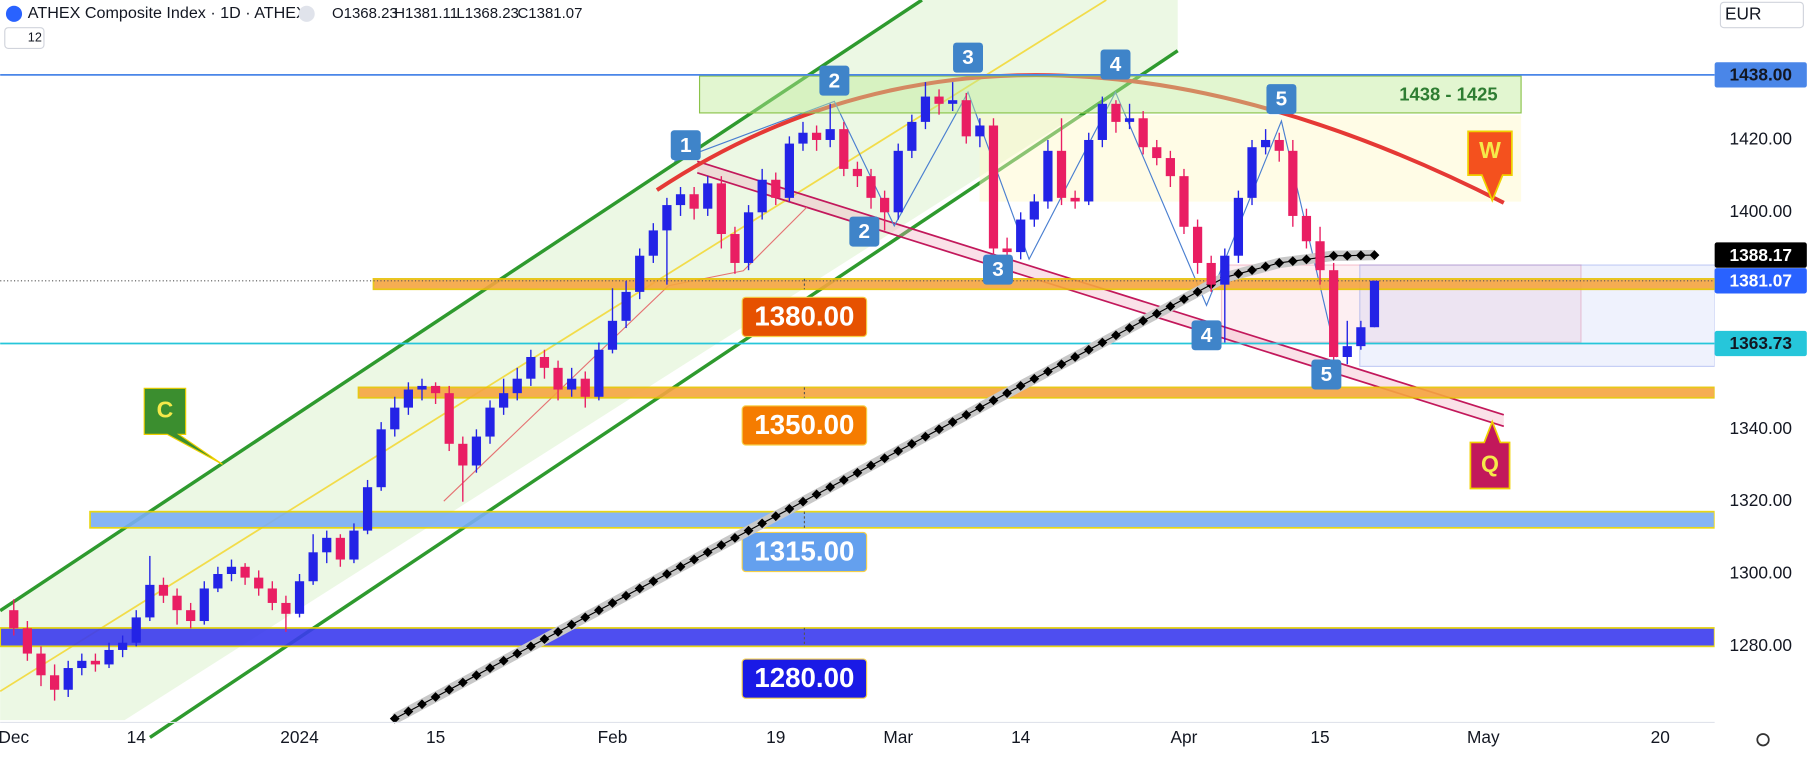 This screenshot has height=757, width=1807. Describe the element at coordinates (24, 38) in the screenshot. I see `indicator-toggle` at that location.